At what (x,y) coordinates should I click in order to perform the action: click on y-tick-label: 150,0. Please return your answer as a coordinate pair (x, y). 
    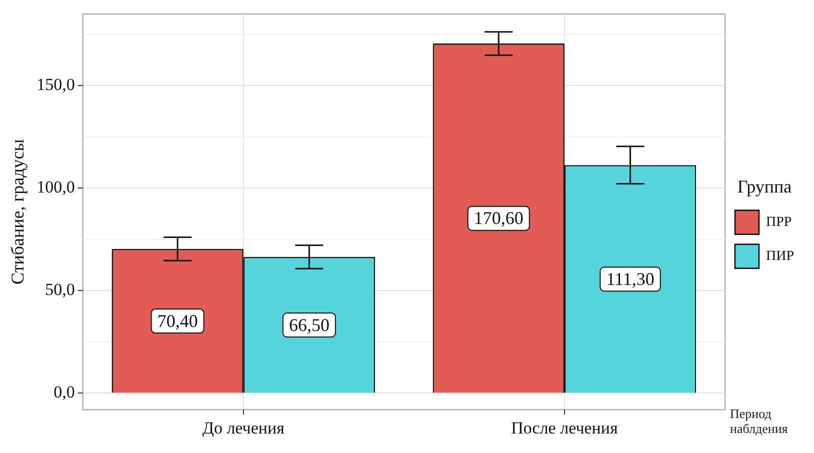
    Looking at the image, I should click on (55, 84).